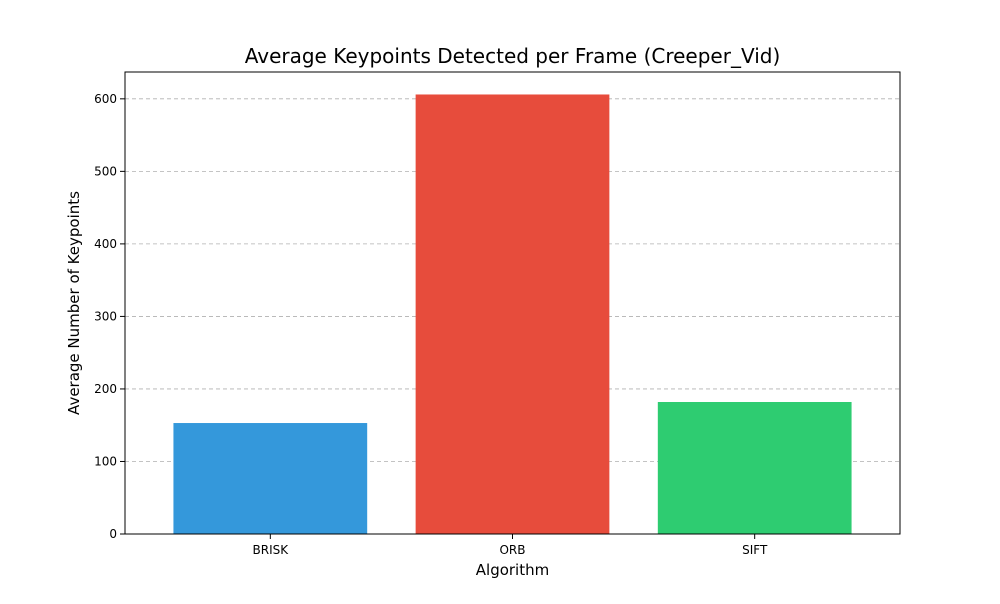  I want to click on y-axis-label: Average Number of Keypoints, so click(74, 303).